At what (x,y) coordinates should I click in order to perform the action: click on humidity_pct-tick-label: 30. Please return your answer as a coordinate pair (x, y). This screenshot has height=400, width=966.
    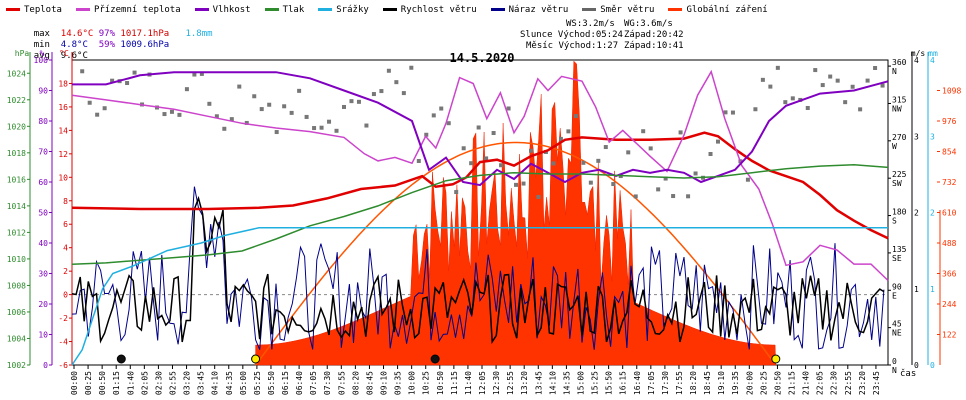
    Looking at the image, I should click on (43, 274).